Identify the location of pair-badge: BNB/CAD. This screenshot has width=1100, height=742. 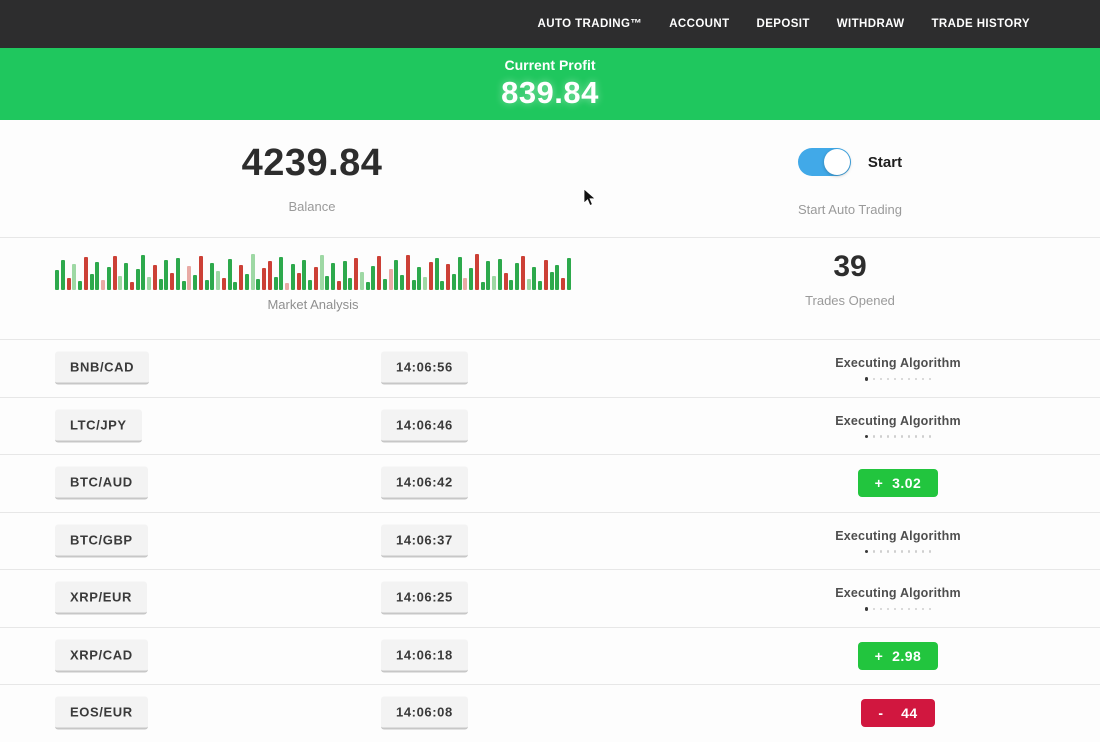
(102, 368).